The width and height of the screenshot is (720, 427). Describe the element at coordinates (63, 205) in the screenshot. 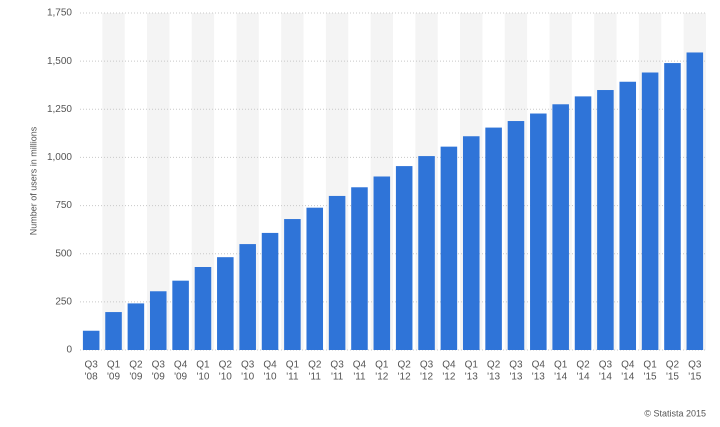

I see `y-tick-label: 750` at that location.